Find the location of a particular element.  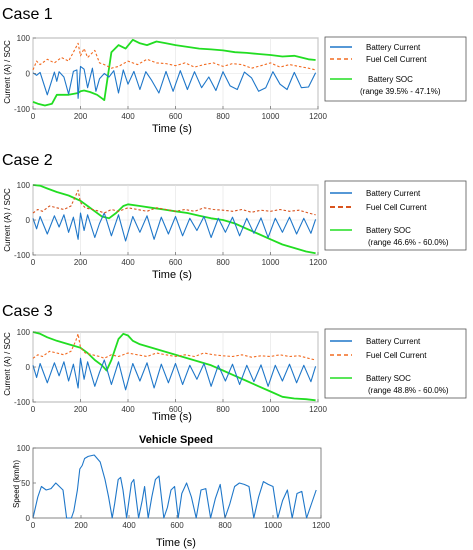

vehicle-speed-xlabel: Time (s) is located at coordinates (176, 543).